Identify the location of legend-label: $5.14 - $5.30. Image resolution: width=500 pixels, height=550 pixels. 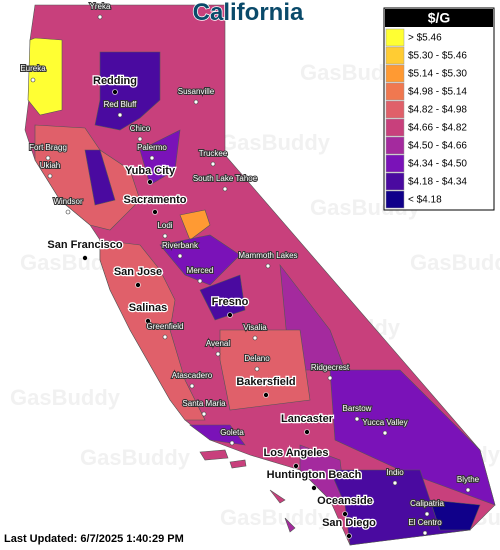
(437, 74).